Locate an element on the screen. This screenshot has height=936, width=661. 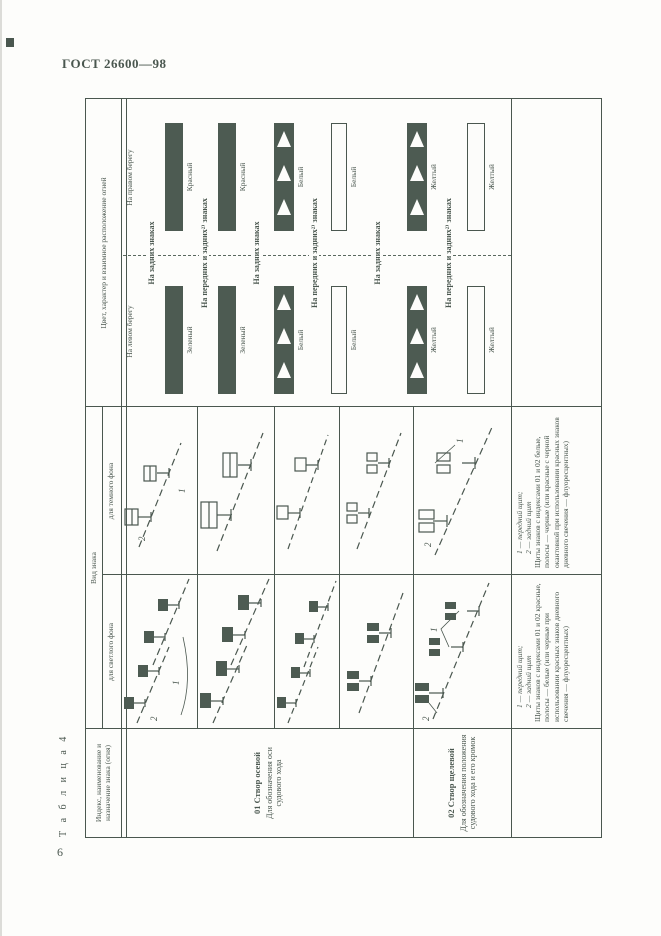
doc-header: ГОСТ 26600—98 is located at coordinates (114, 63).